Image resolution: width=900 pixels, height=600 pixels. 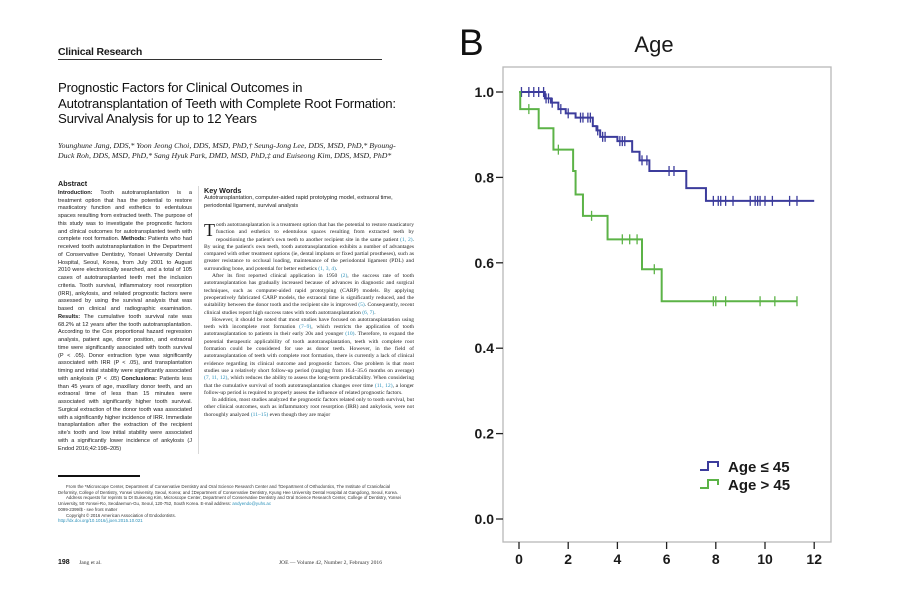 I want to click on abstract-conclusions-label: Conclusions:, so click(x=139, y=378).